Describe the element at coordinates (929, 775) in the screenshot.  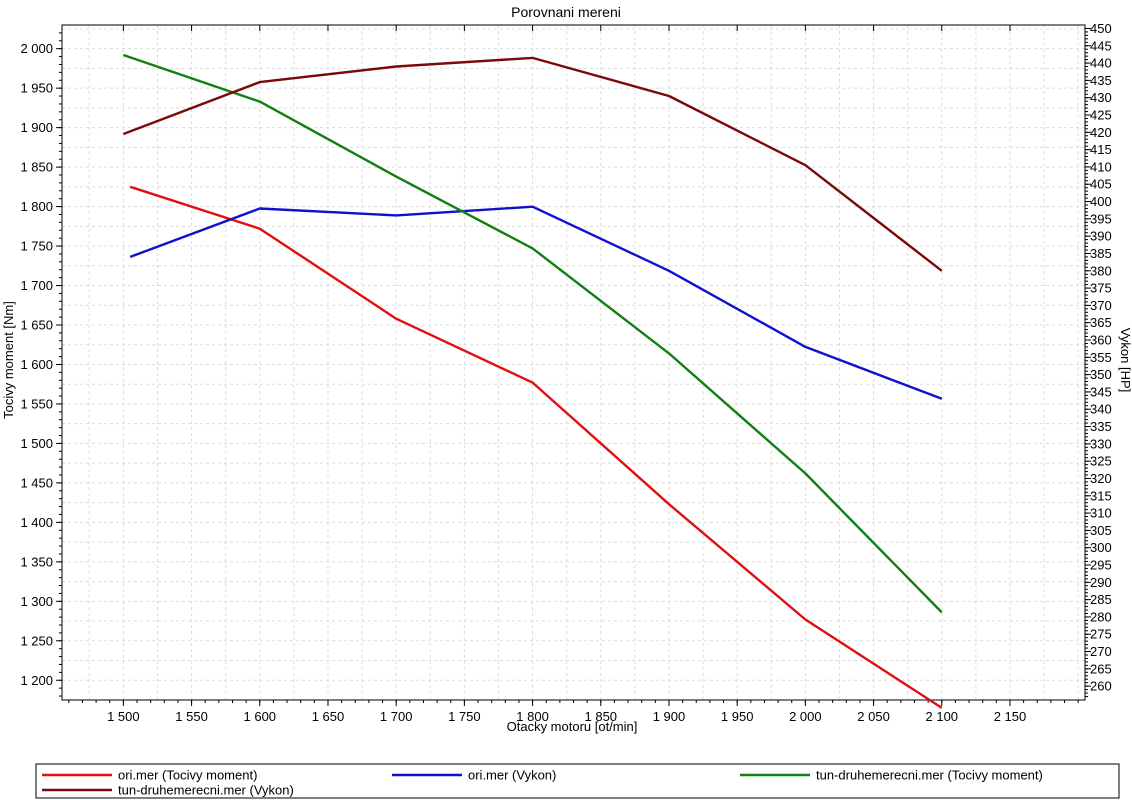
I see `legend-label-2: tun-druhemerecni.mer (Tocivy moment)` at that location.